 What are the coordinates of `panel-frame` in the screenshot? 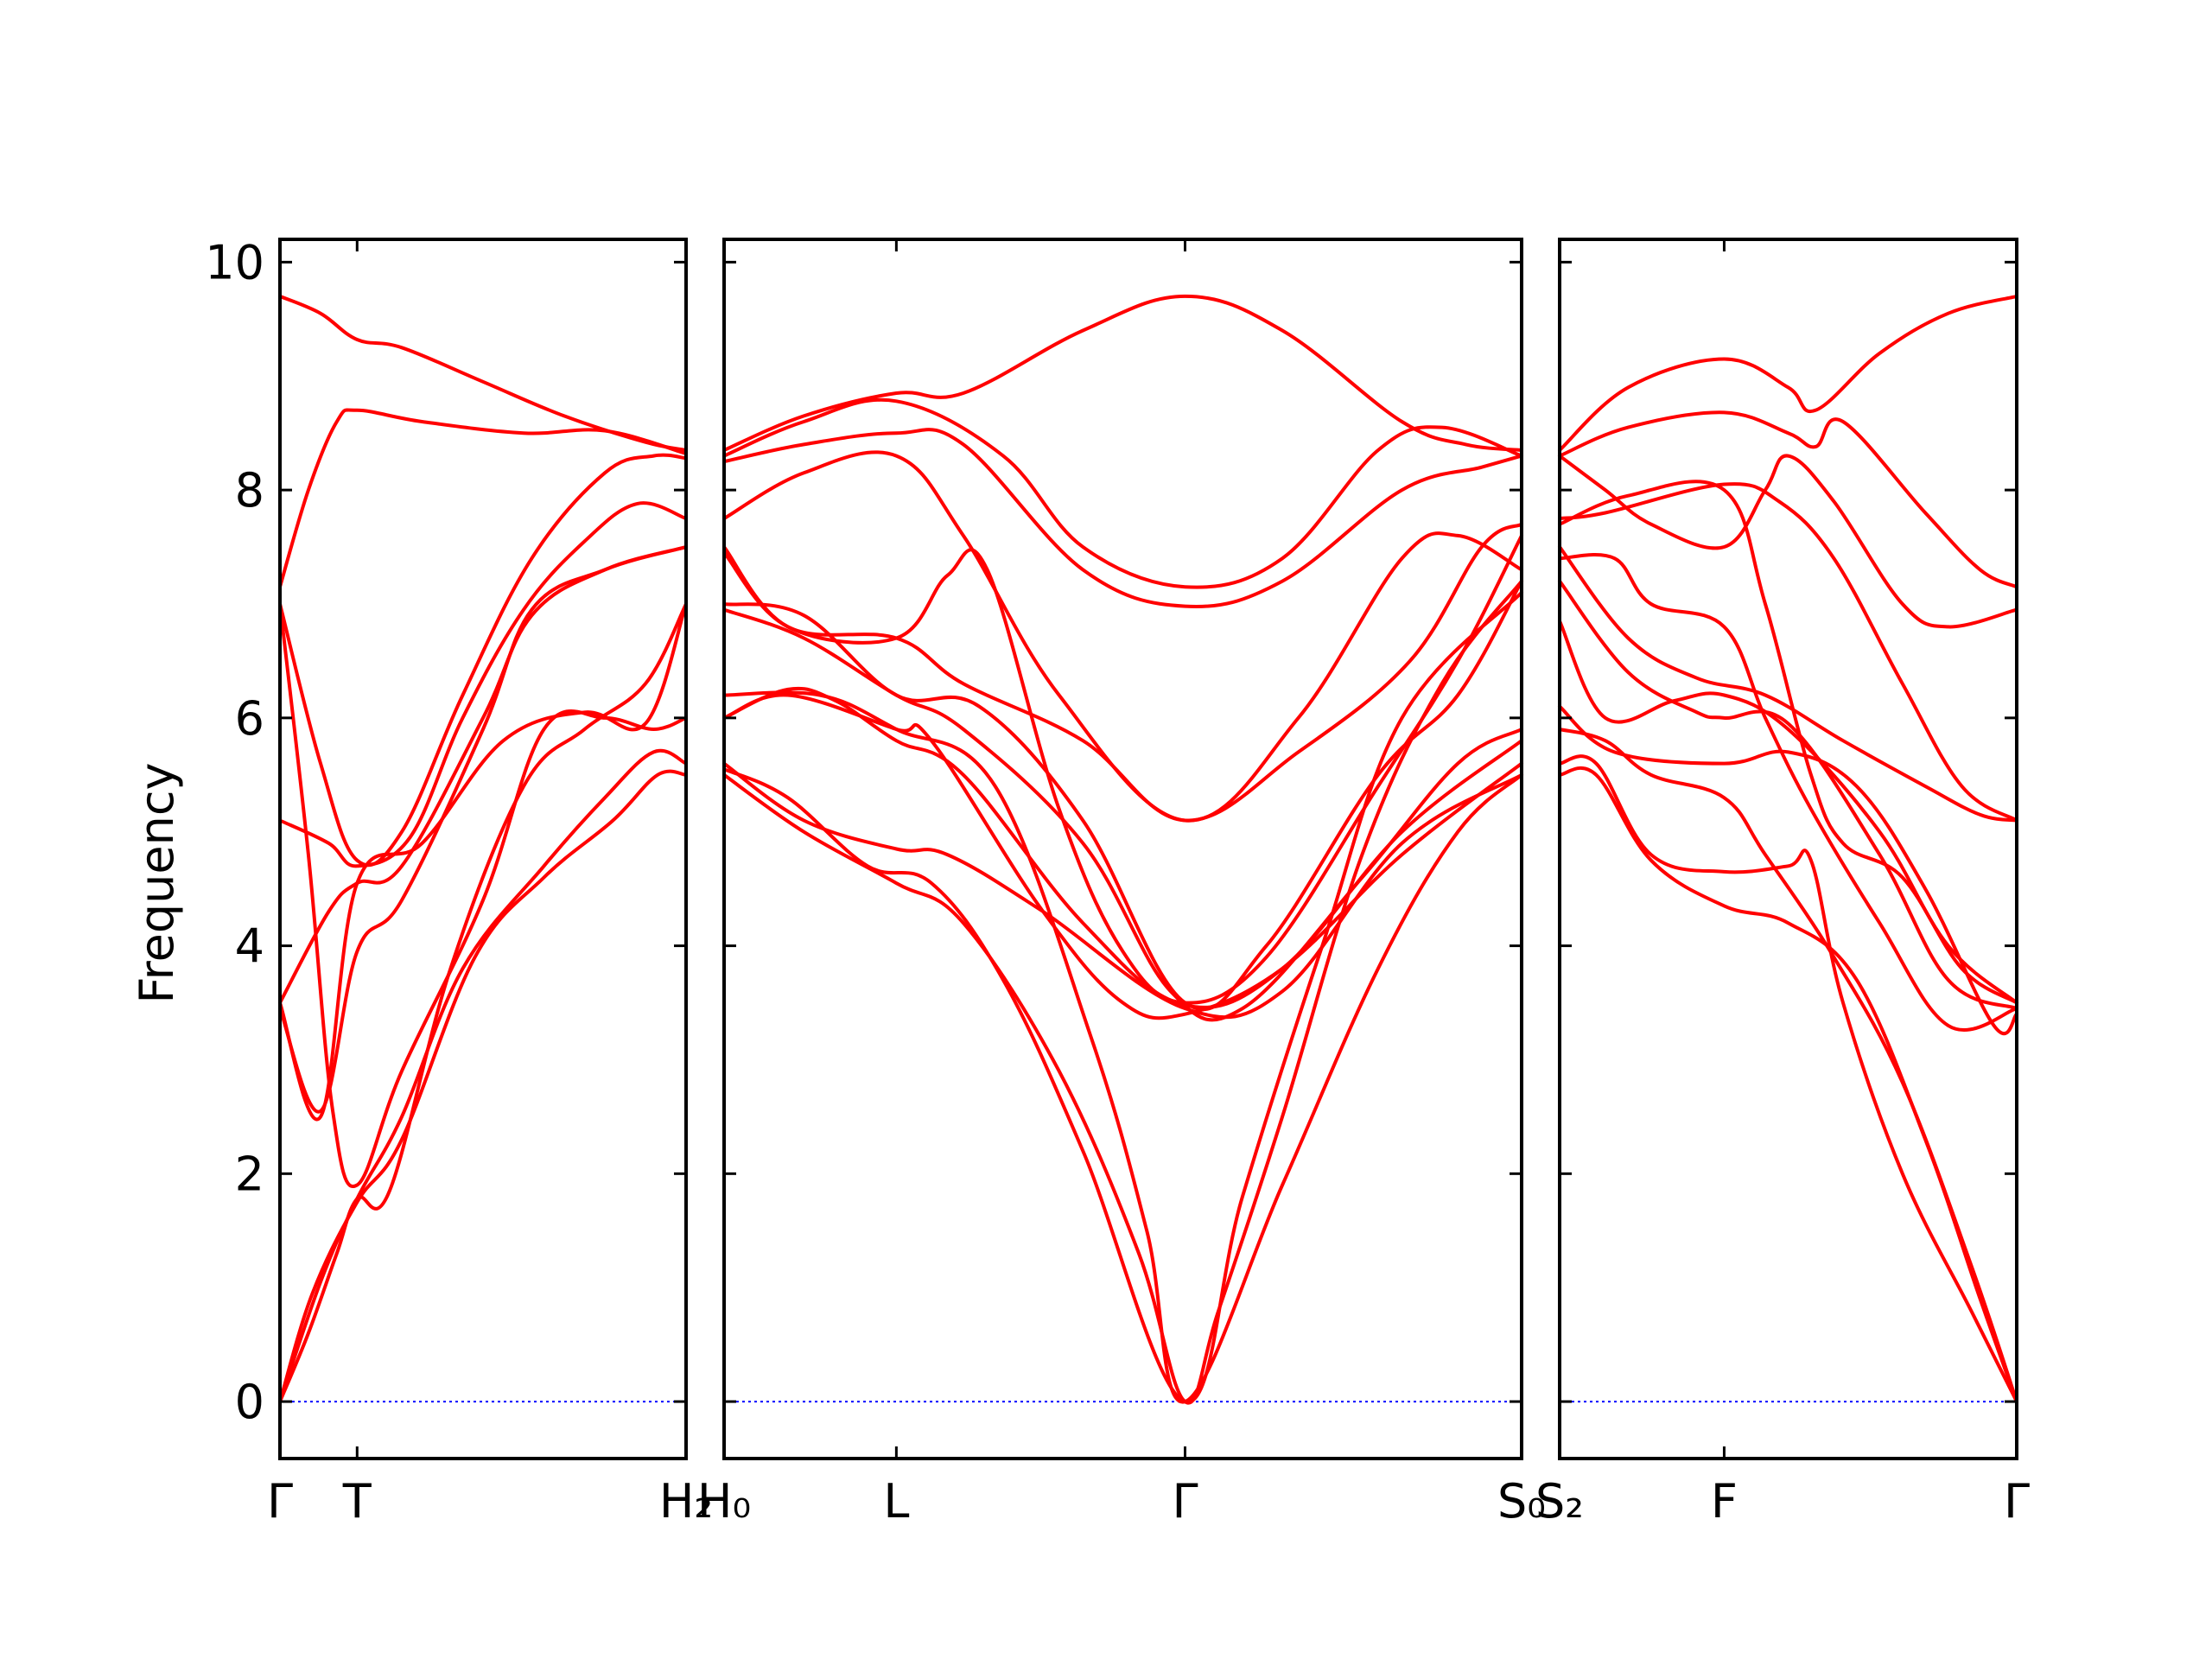 It's located at (483, 849).